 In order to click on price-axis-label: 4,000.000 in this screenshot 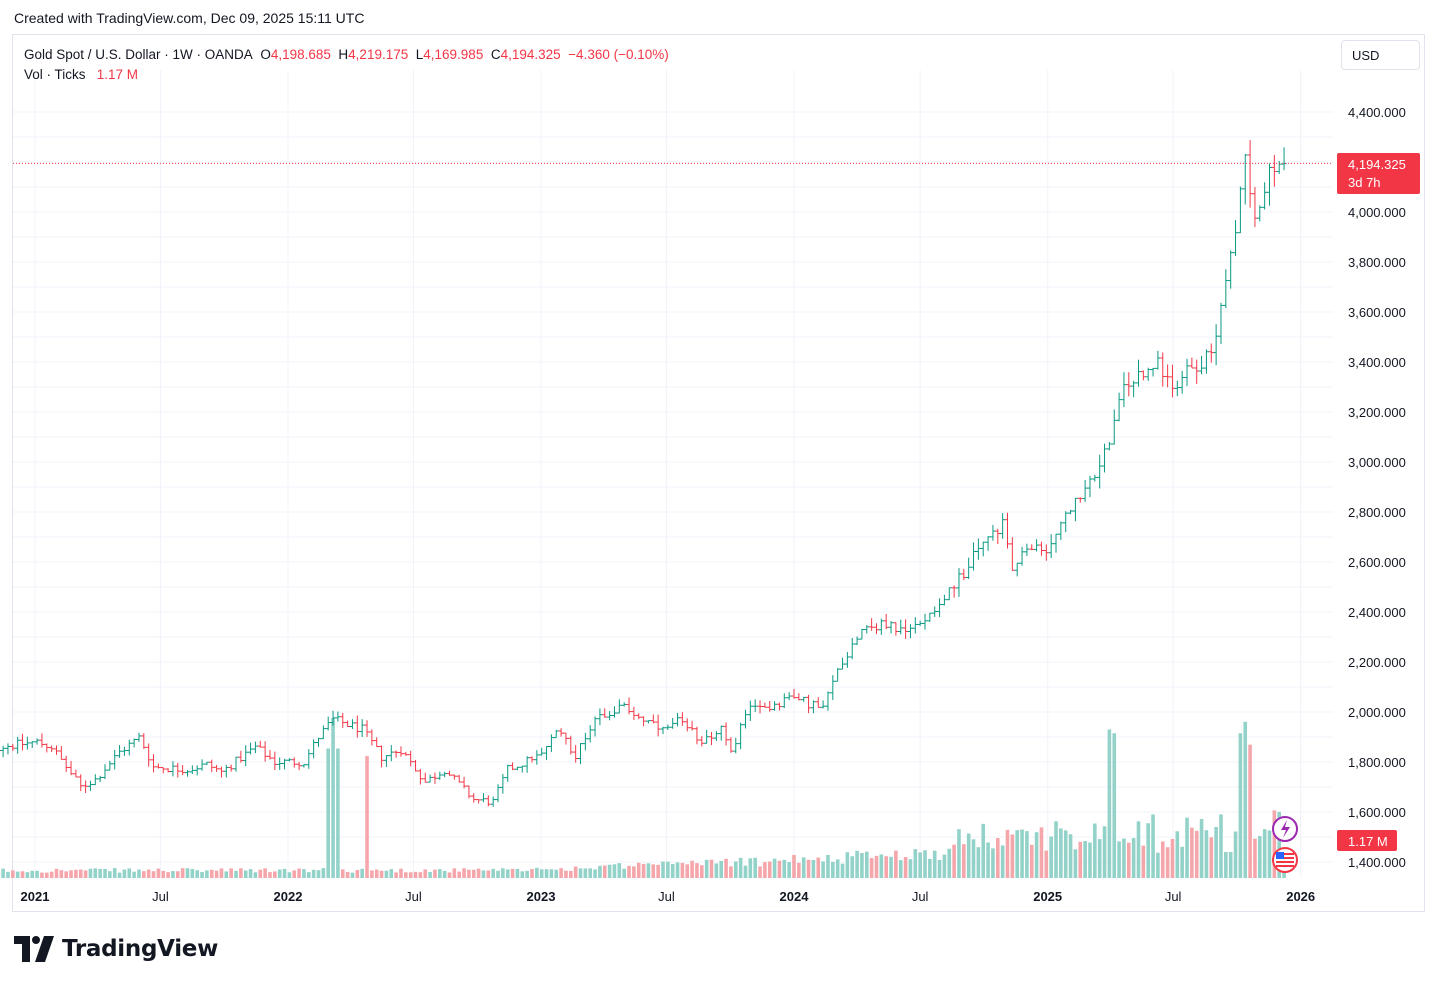, I will do `click(1377, 212)`.